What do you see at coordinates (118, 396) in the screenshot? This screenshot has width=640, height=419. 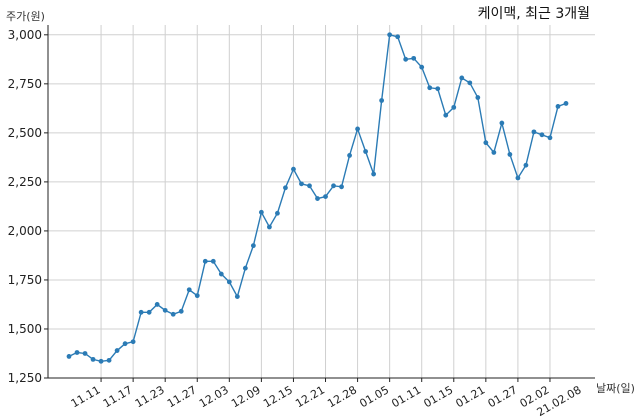 I see `x-tick-label: 11.17` at bounding box center [118, 396].